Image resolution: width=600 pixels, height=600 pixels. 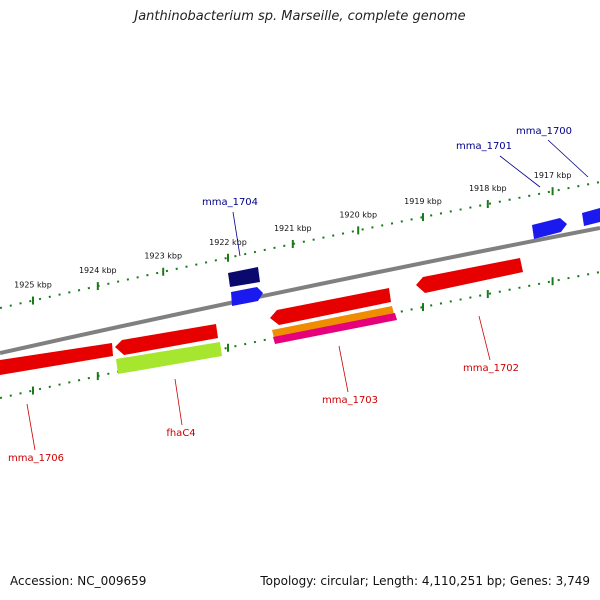 I want to click on tick-label: 1920 kbp, so click(x=358, y=214).